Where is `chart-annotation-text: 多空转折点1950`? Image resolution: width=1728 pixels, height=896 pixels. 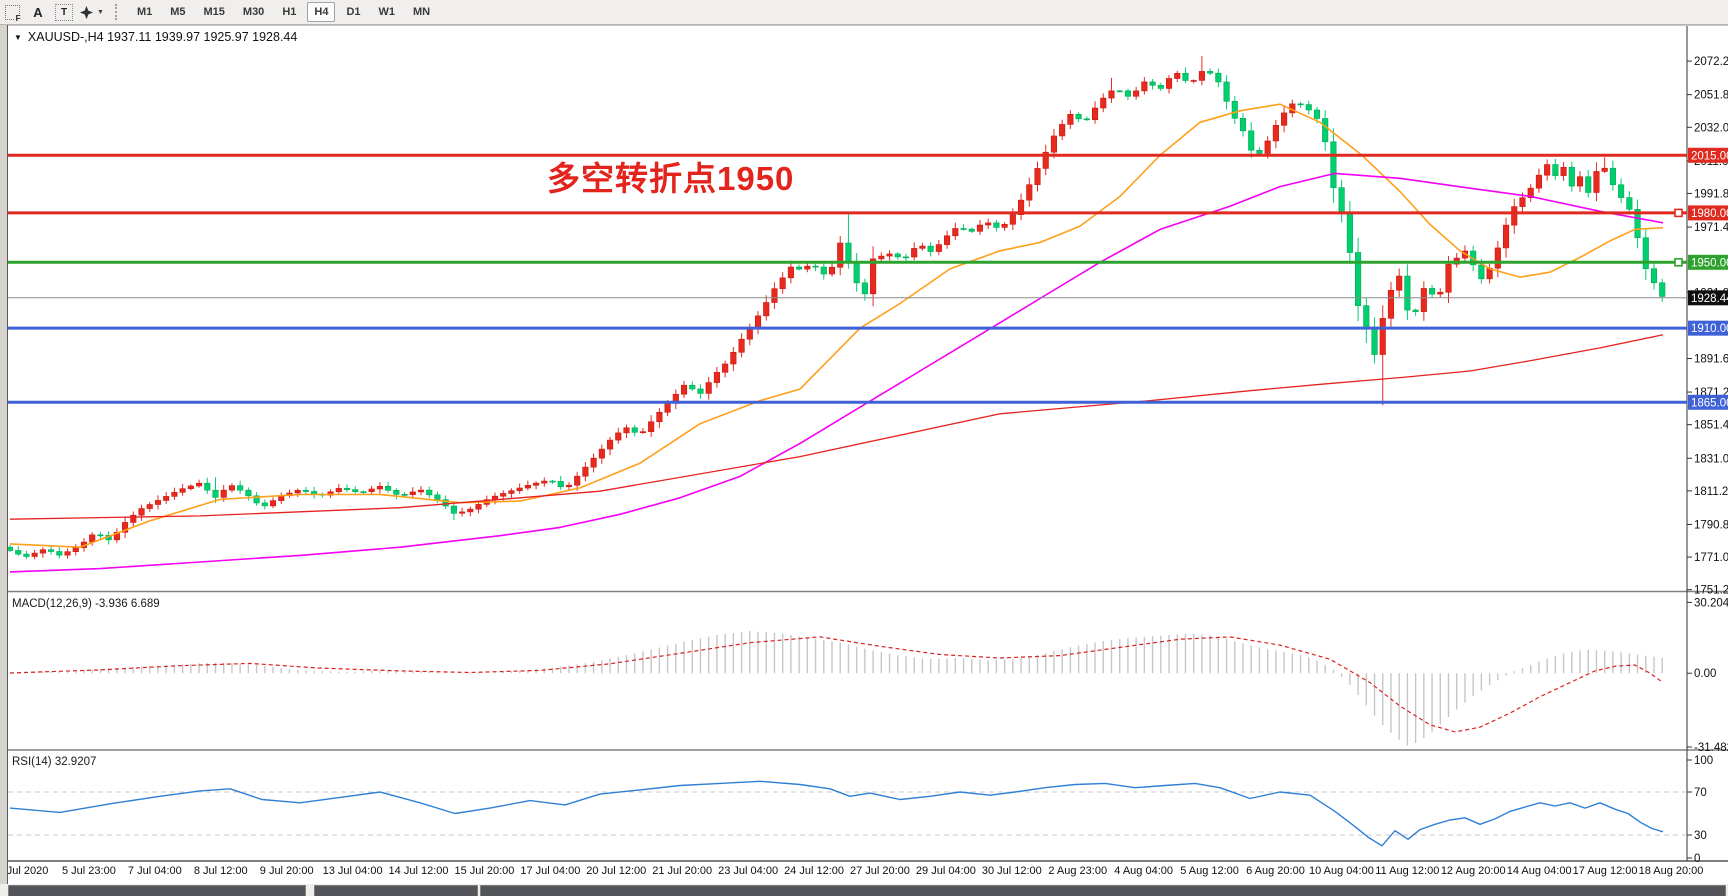 chart-annotation-text: 多空转折点1950 is located at coordinates (671, 178).